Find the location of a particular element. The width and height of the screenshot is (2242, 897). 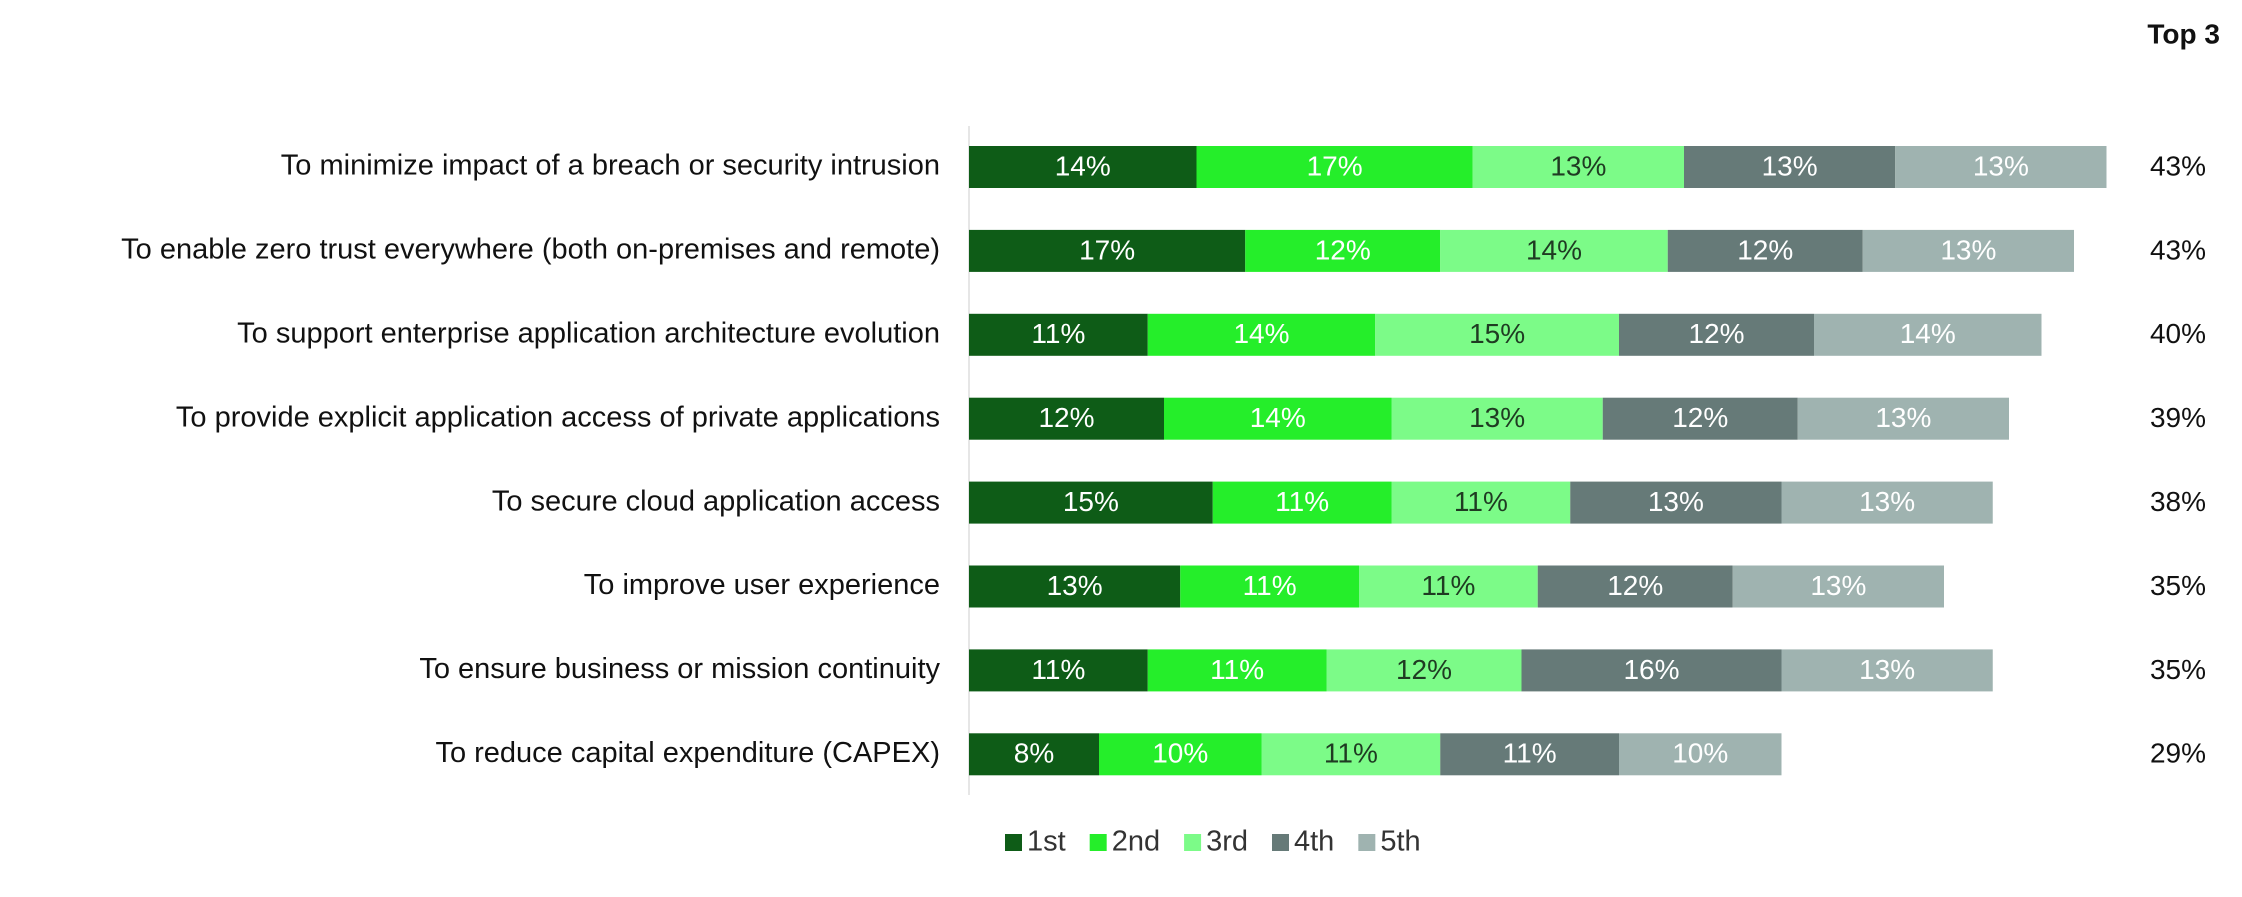

top3-value: 38% is located at coordinates (2178, 501).